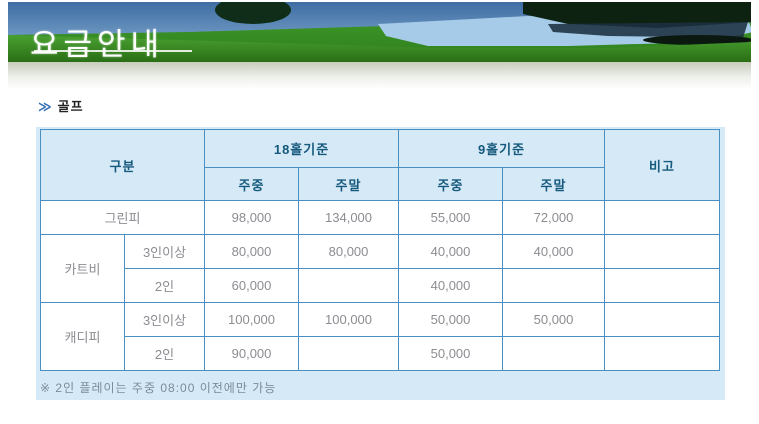  Describe the element at coordinates (349, 353) in the screenshot. I see `cell-caddyfee-two-18-weekend` at that location.